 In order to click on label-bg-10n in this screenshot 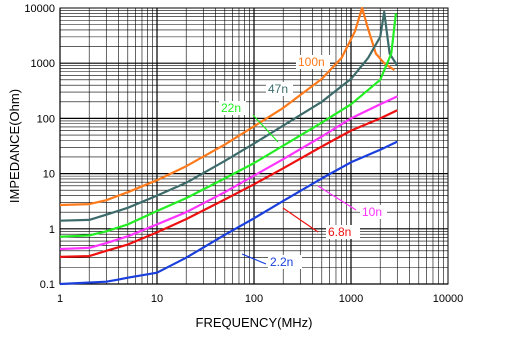, I will do `click(373, 212)`.